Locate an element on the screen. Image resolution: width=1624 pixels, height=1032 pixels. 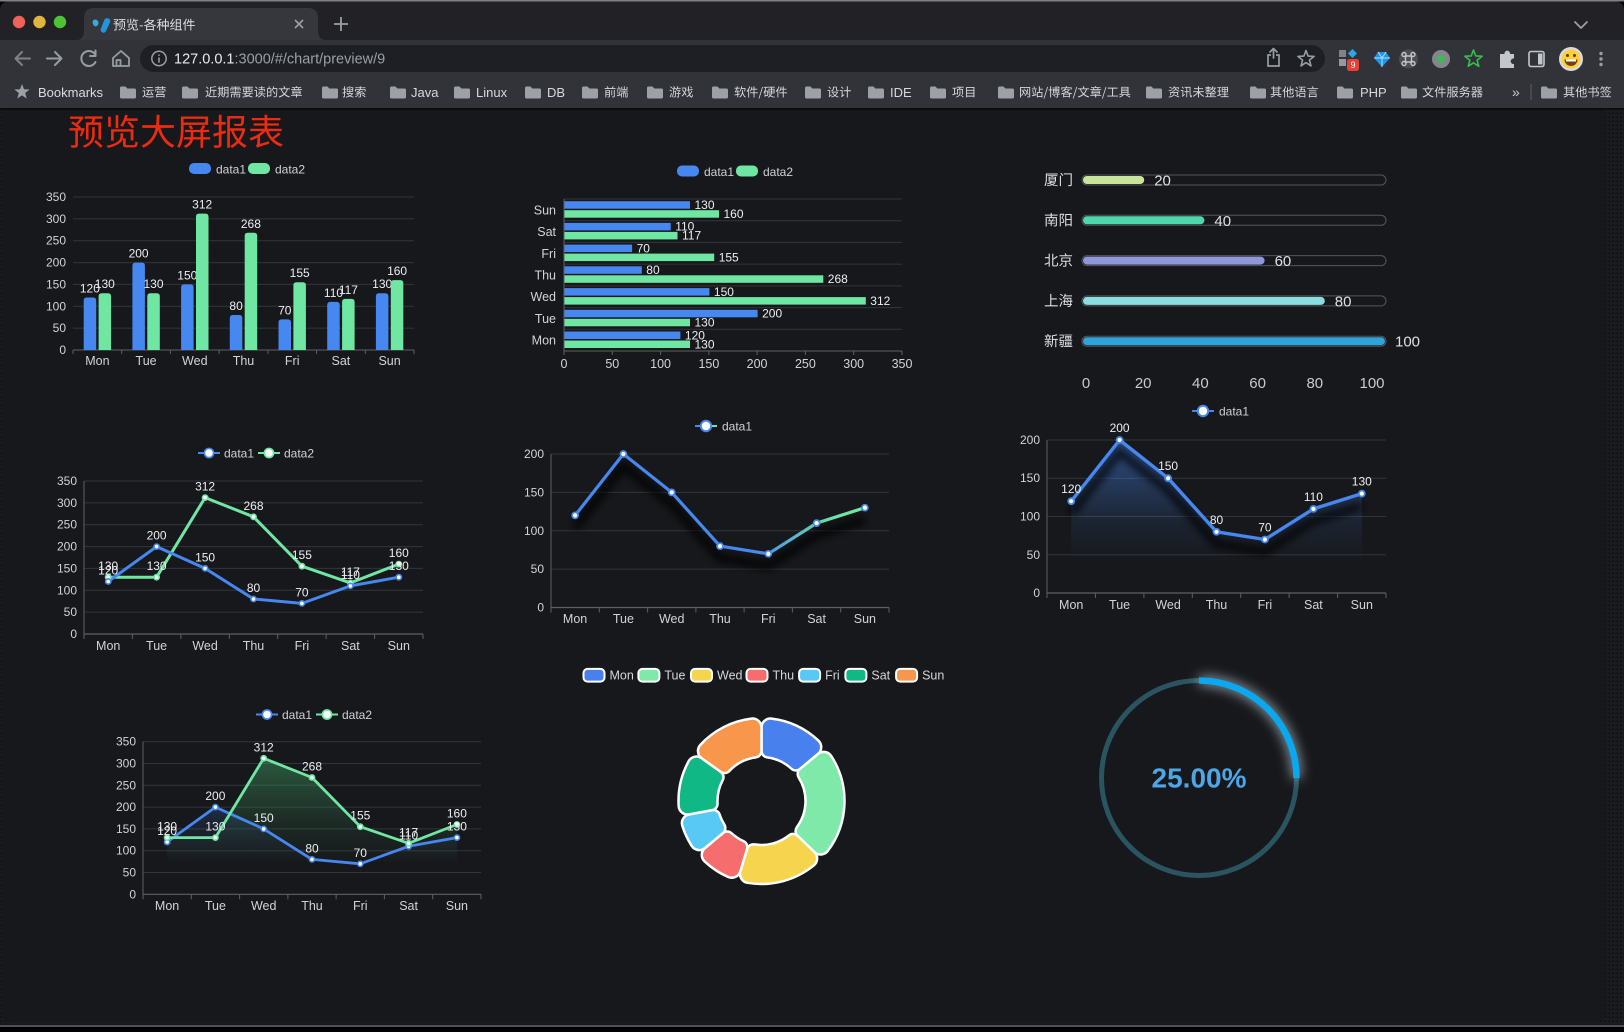
svg-text: PHP is located at coordinates (1373, 92).